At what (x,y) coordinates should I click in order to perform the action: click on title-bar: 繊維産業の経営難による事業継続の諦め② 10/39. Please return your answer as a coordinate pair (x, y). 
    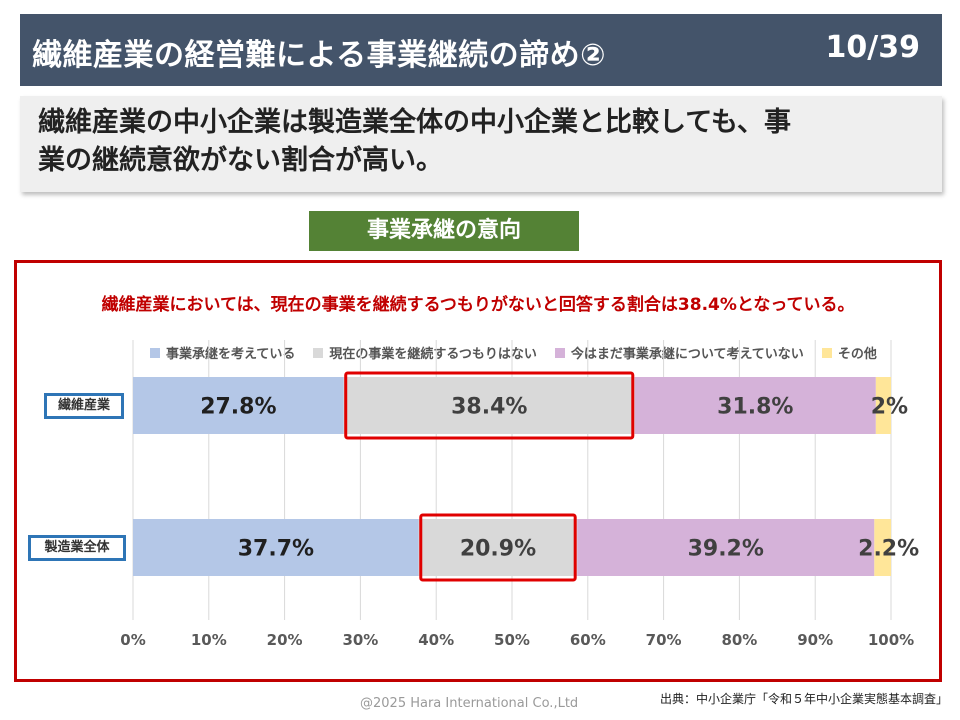
    Looking at the image, I should click on (481, 50).